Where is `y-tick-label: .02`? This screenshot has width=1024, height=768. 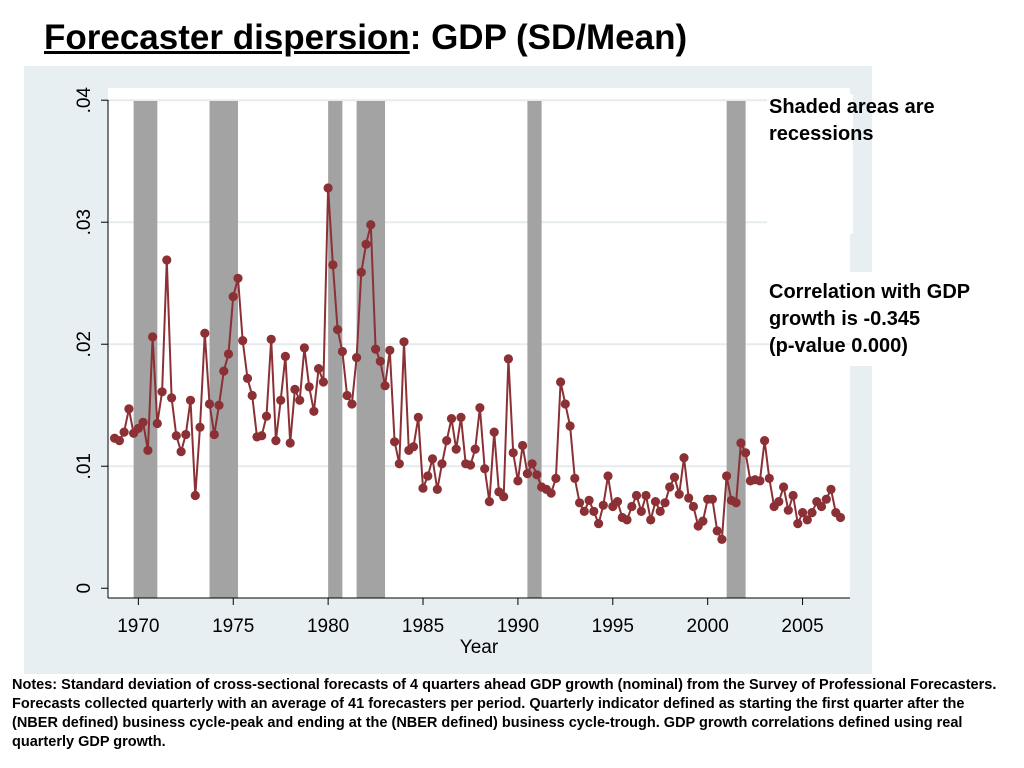
y-tick-label: .02 is located at coordinates (84, 344).